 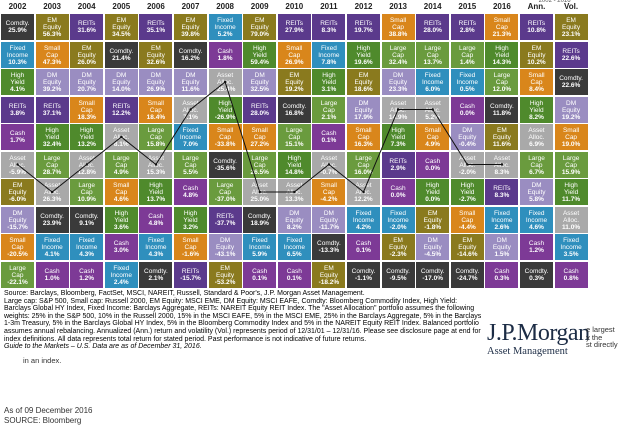 I want to click on column-header-2006: 2006, so click(x=155, y=6).